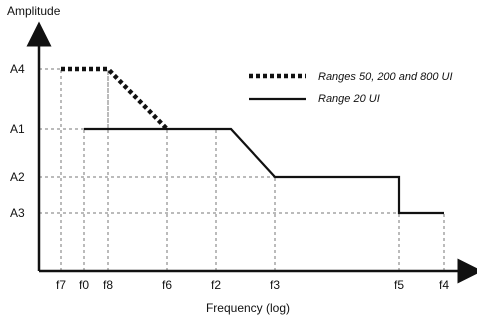 The width and height of the screenshot is (477, 324). What do you see at coordinates (115, 98) in the screenshot?
I see `series-ranges-50-200-and-800-ui` at bounding box center [115, 98].